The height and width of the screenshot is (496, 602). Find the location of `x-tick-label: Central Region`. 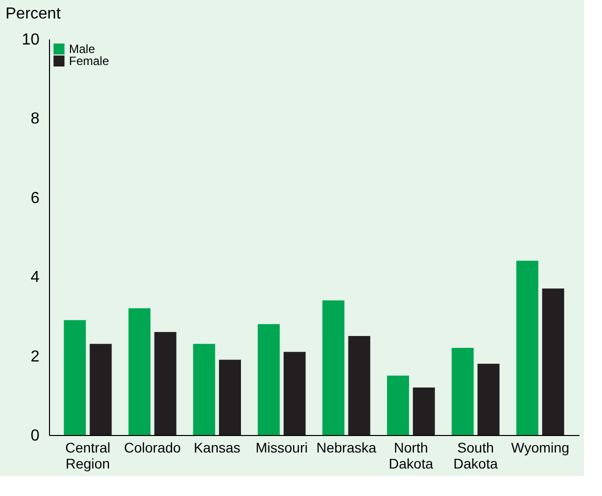

x-tick-label: Central Region is located at coordinates (87, 456).